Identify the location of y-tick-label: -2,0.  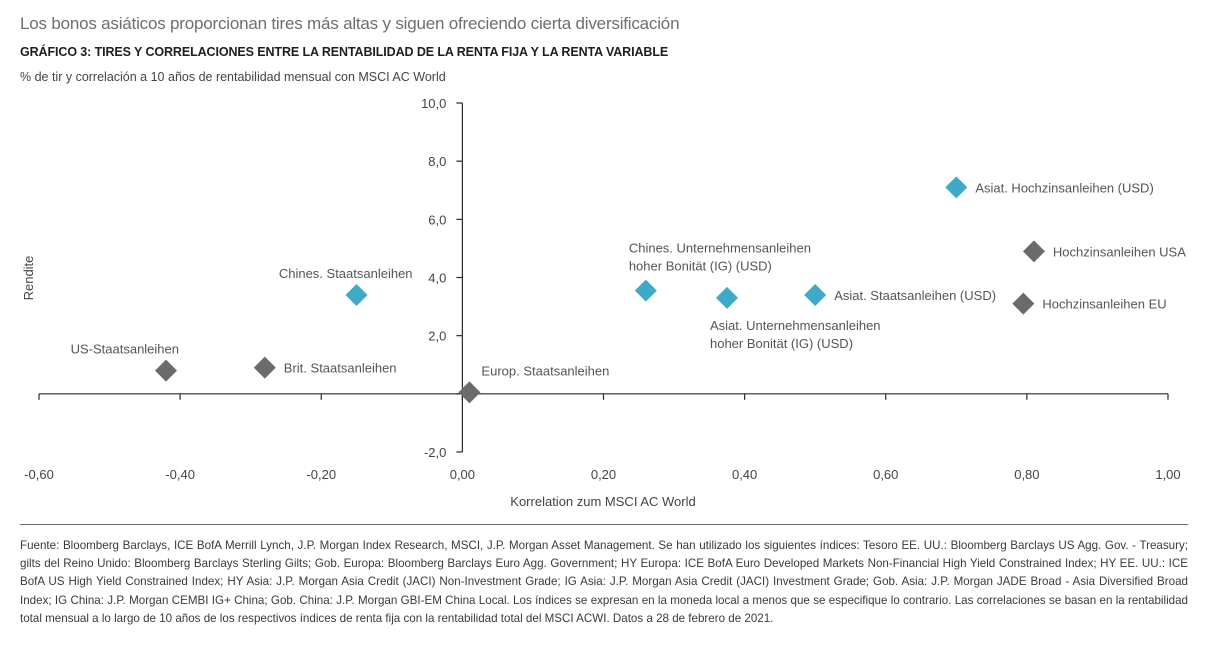
(435, 452).